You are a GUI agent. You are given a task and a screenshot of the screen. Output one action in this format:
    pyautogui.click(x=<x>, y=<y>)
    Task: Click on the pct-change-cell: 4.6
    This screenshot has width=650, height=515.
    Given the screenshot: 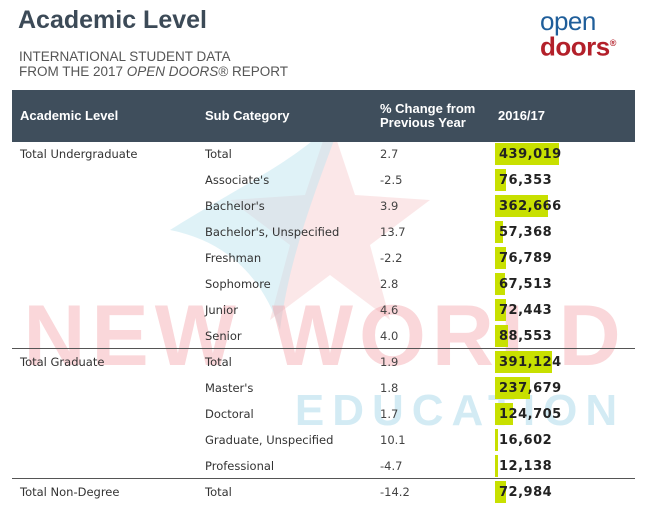 What is the action you would take?
    pyautogui.click(x=389, y=310)
    